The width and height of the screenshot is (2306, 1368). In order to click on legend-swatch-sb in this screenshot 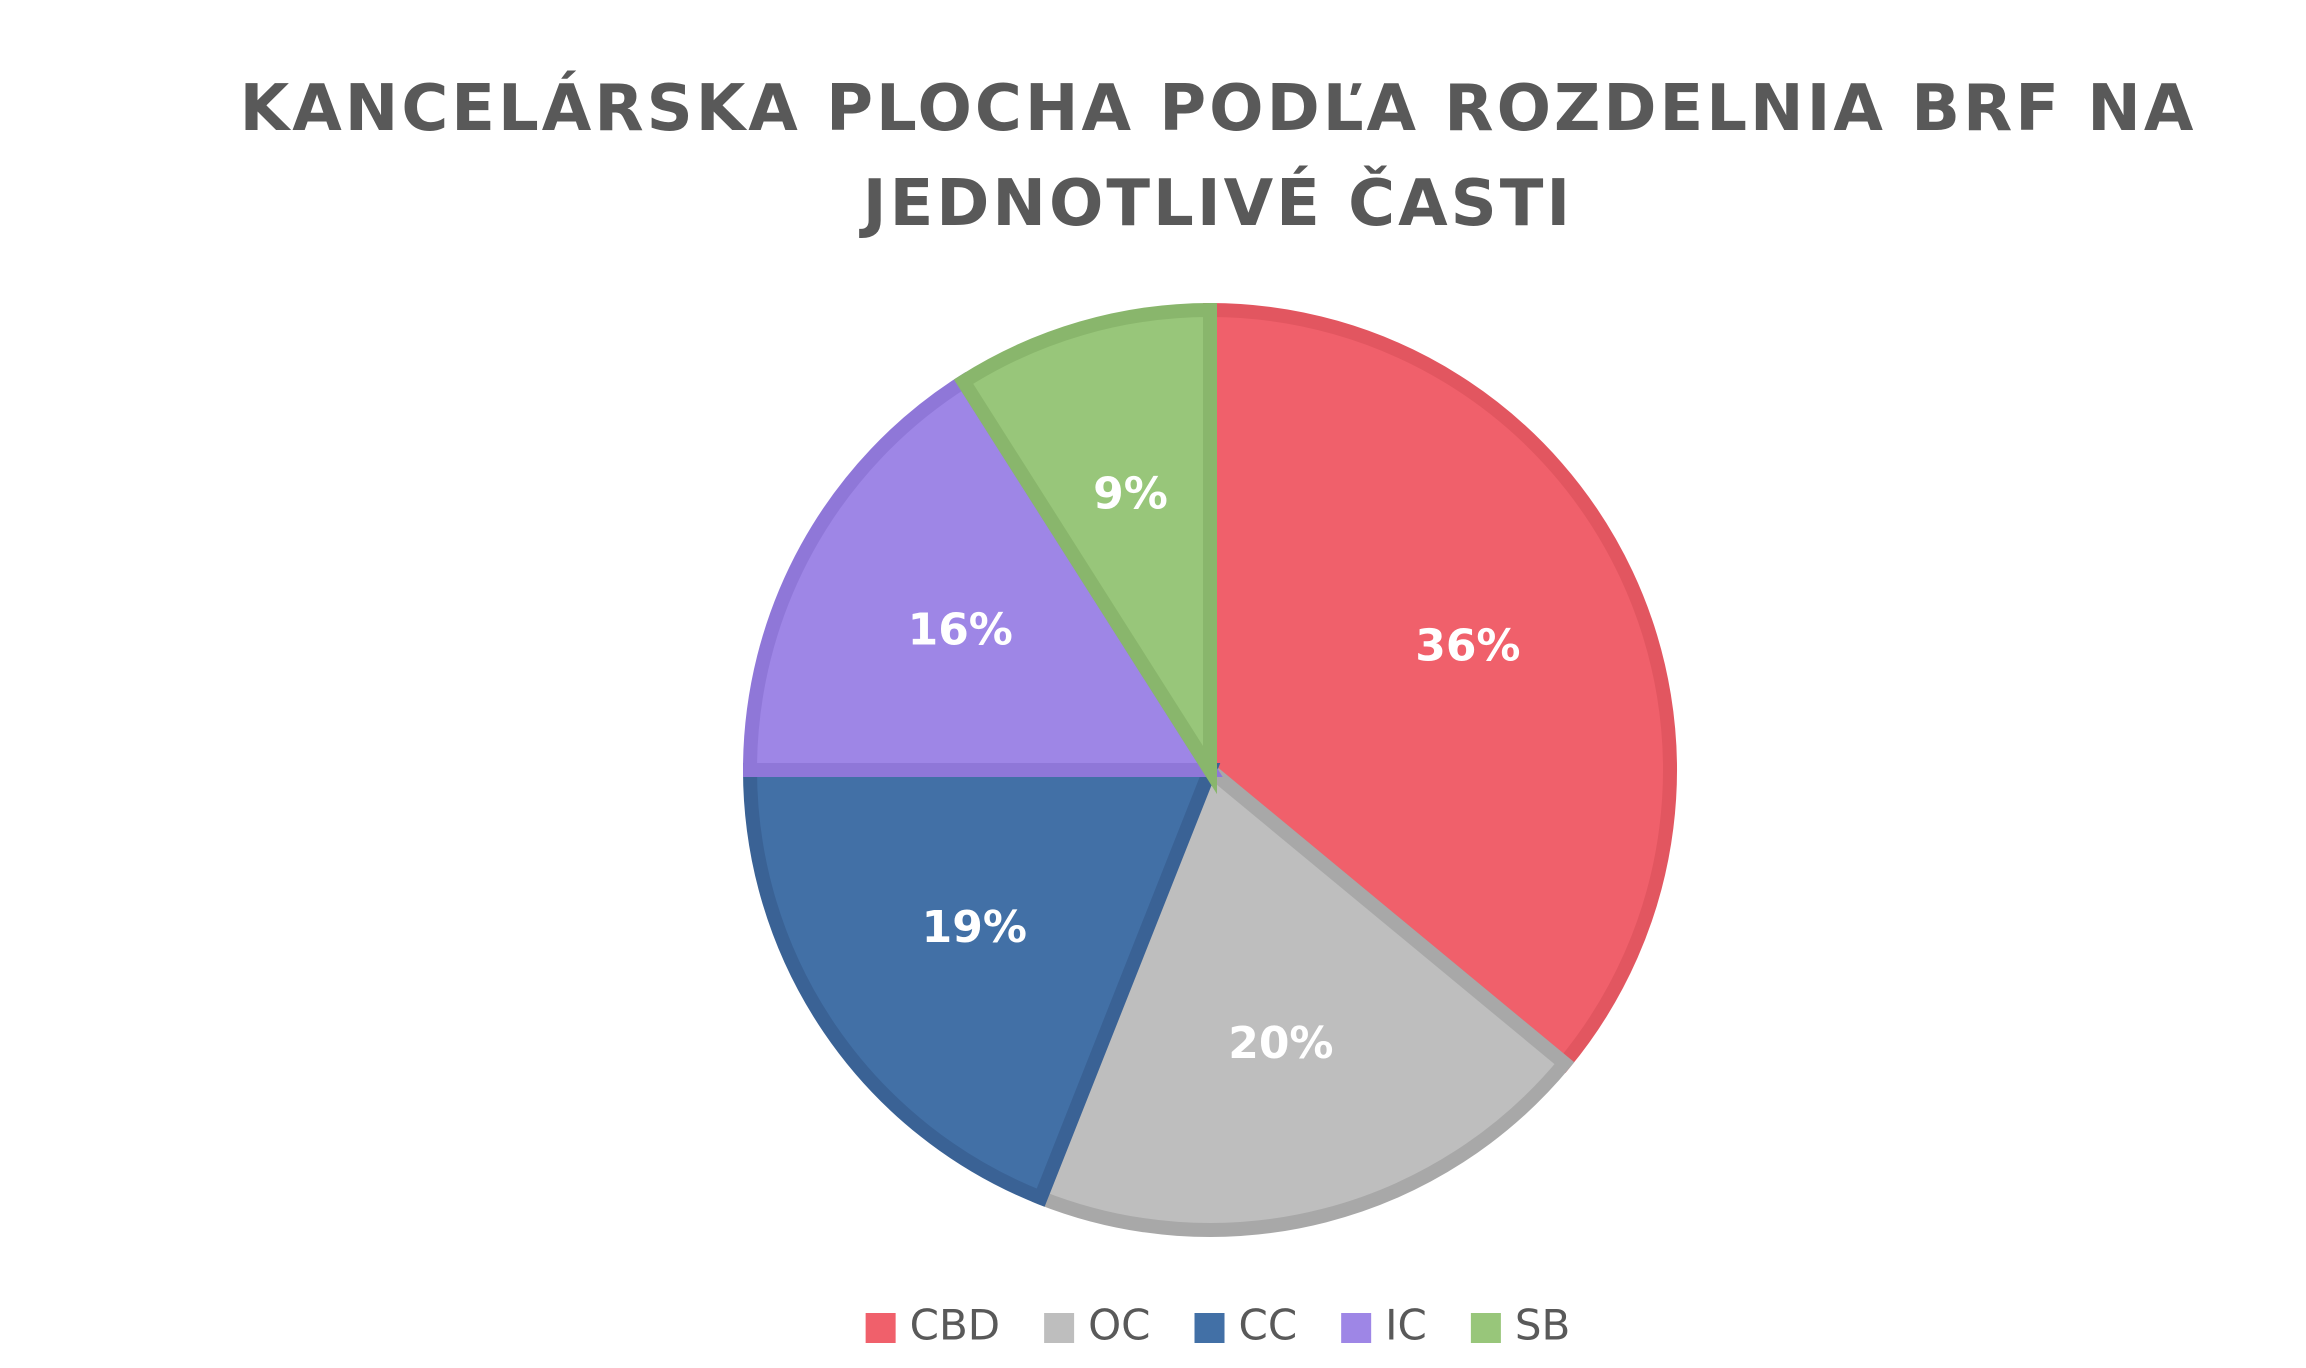, I will do `click(1485, 1328)`.